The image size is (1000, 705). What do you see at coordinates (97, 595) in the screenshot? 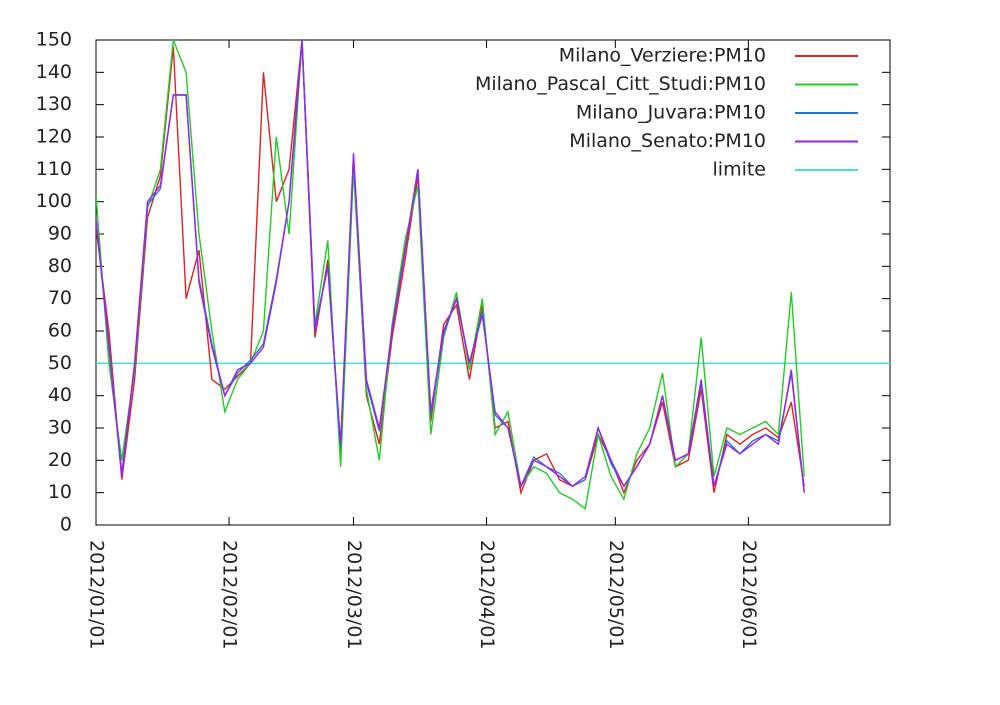
I see `x-tick-label: 2012/01/01` at bounding box center [97, 595].